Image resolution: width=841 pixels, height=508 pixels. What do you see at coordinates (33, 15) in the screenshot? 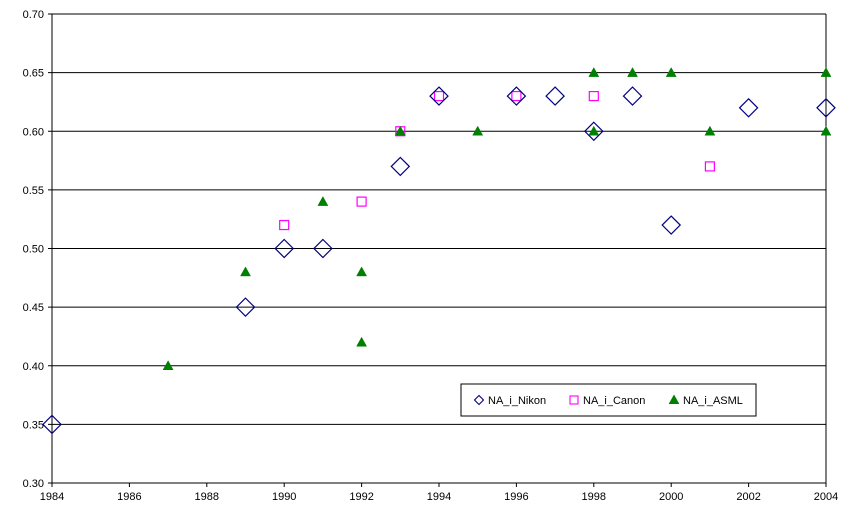
I see `y-tick-label: 0.70` at bounding box center [33, 15].